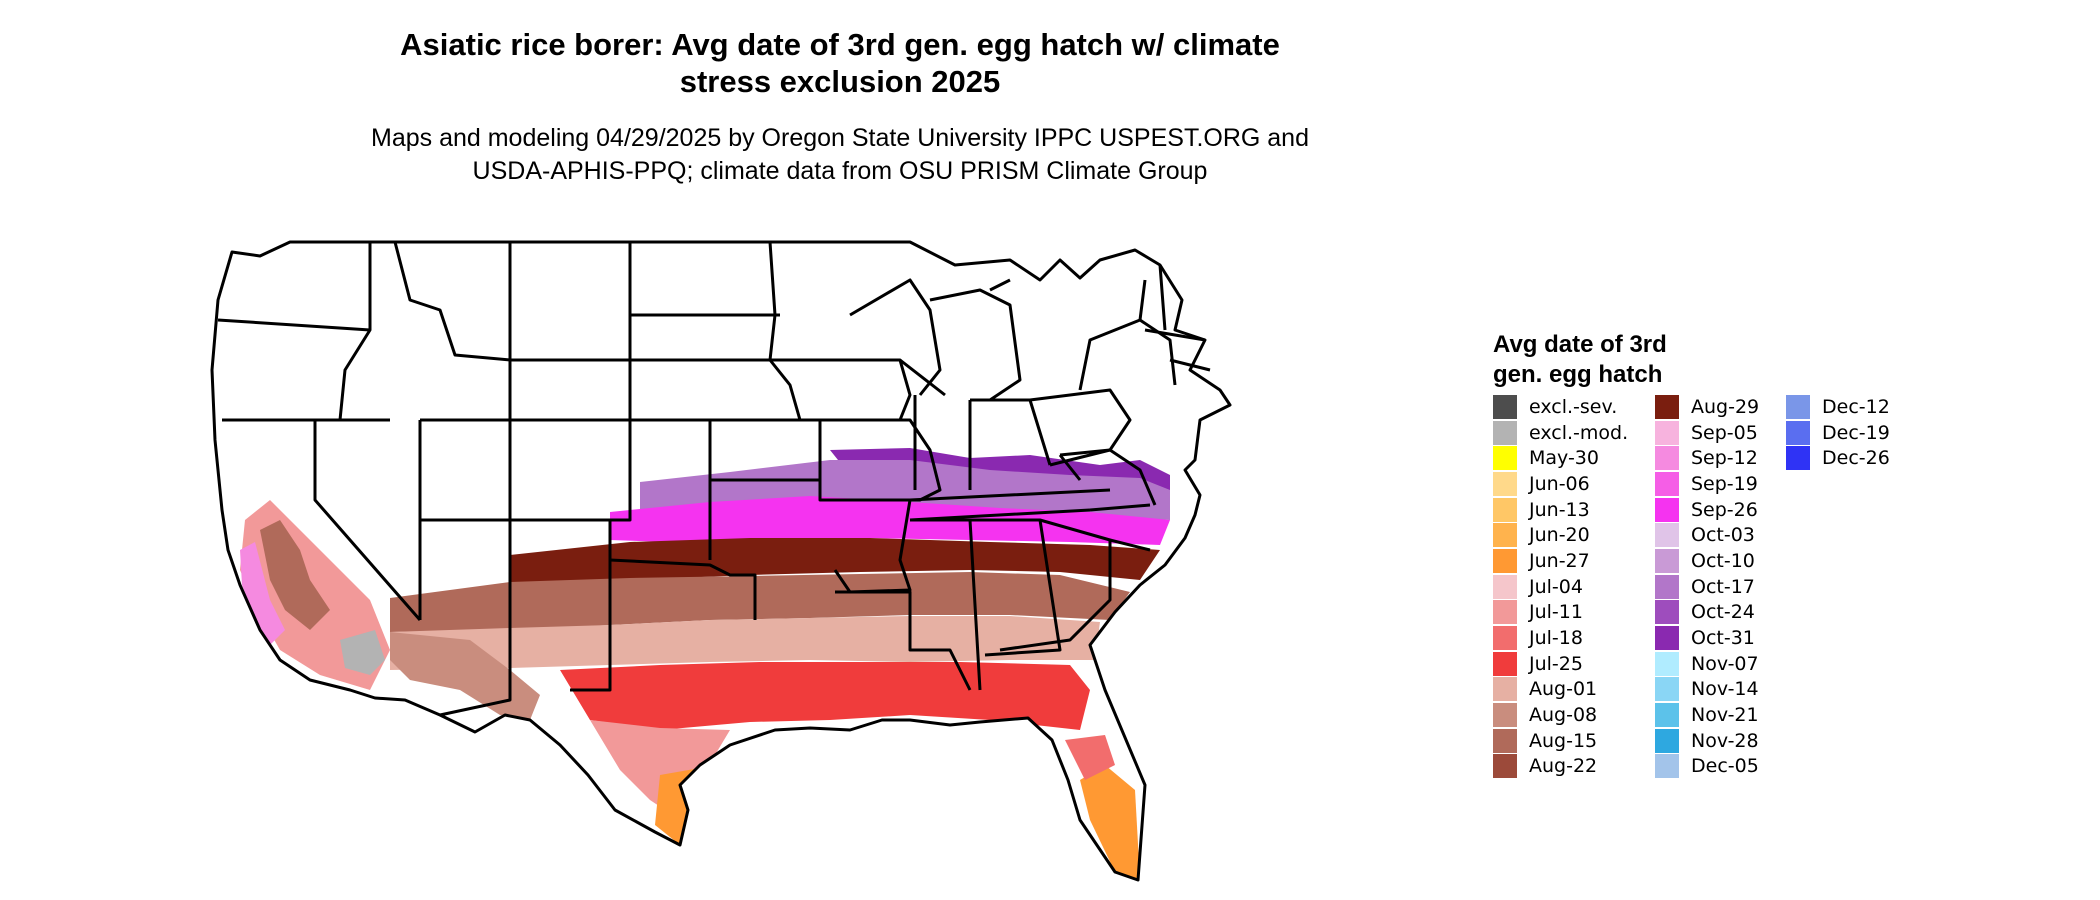 The width and height of the screenshot is (2100, 900). I want to click on legend-label: Nov-07, so click(1725, 663).